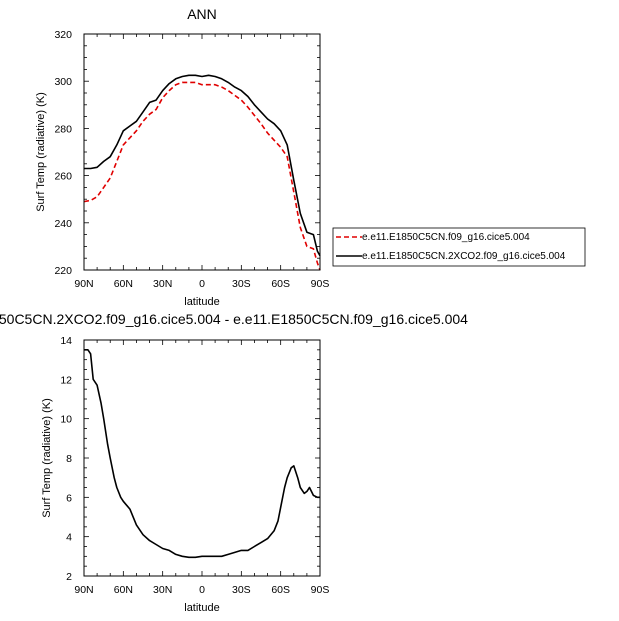  What do you see at coordinates (63, 177) in the screenshot?
I see `y-tick-label: 260` at bounding box center [63, 177].